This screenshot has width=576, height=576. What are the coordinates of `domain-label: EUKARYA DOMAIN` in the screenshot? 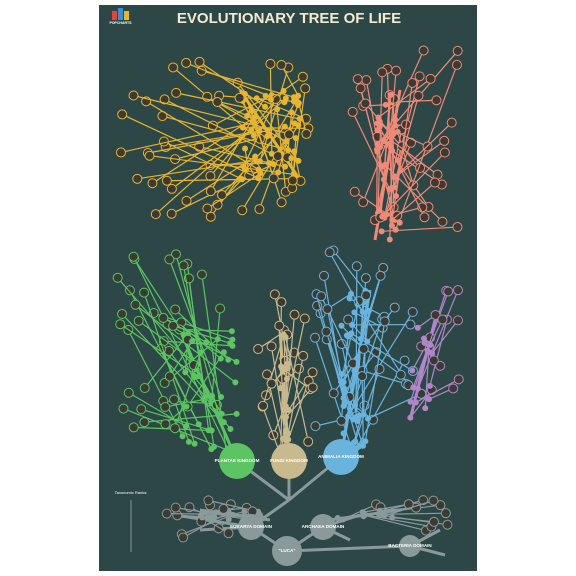 It's located at (251, 526).